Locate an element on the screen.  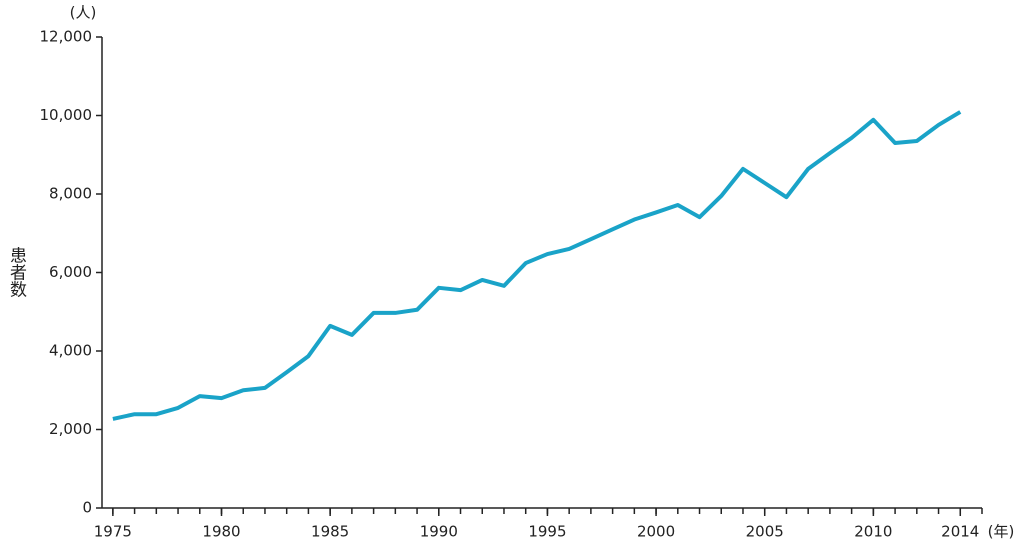
x-tick-label: 1995 is located at coordinates (547, 532).